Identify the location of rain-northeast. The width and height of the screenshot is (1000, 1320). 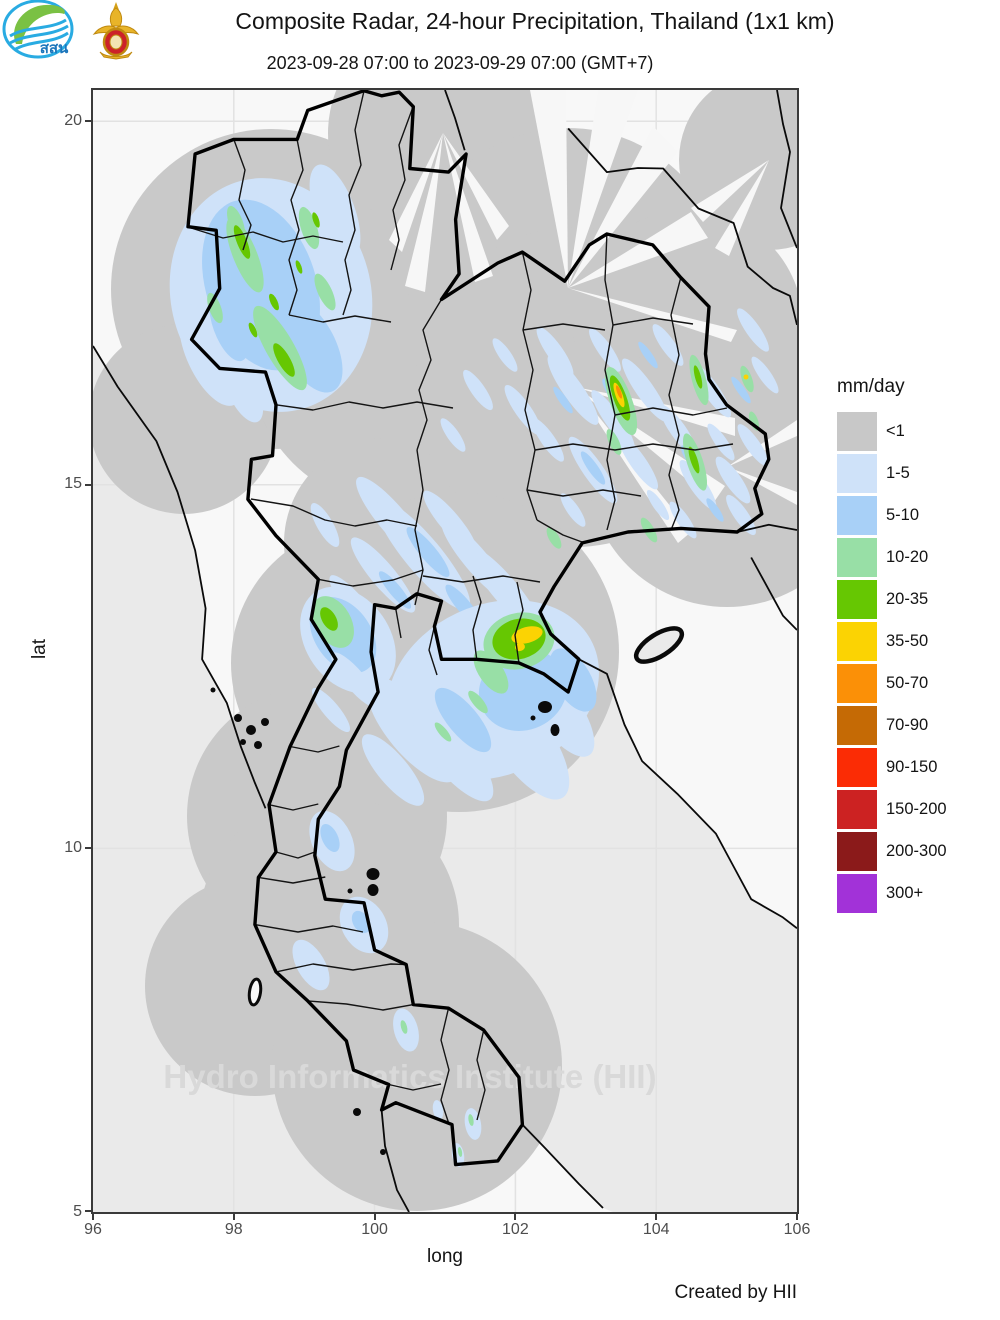
(609, 428).